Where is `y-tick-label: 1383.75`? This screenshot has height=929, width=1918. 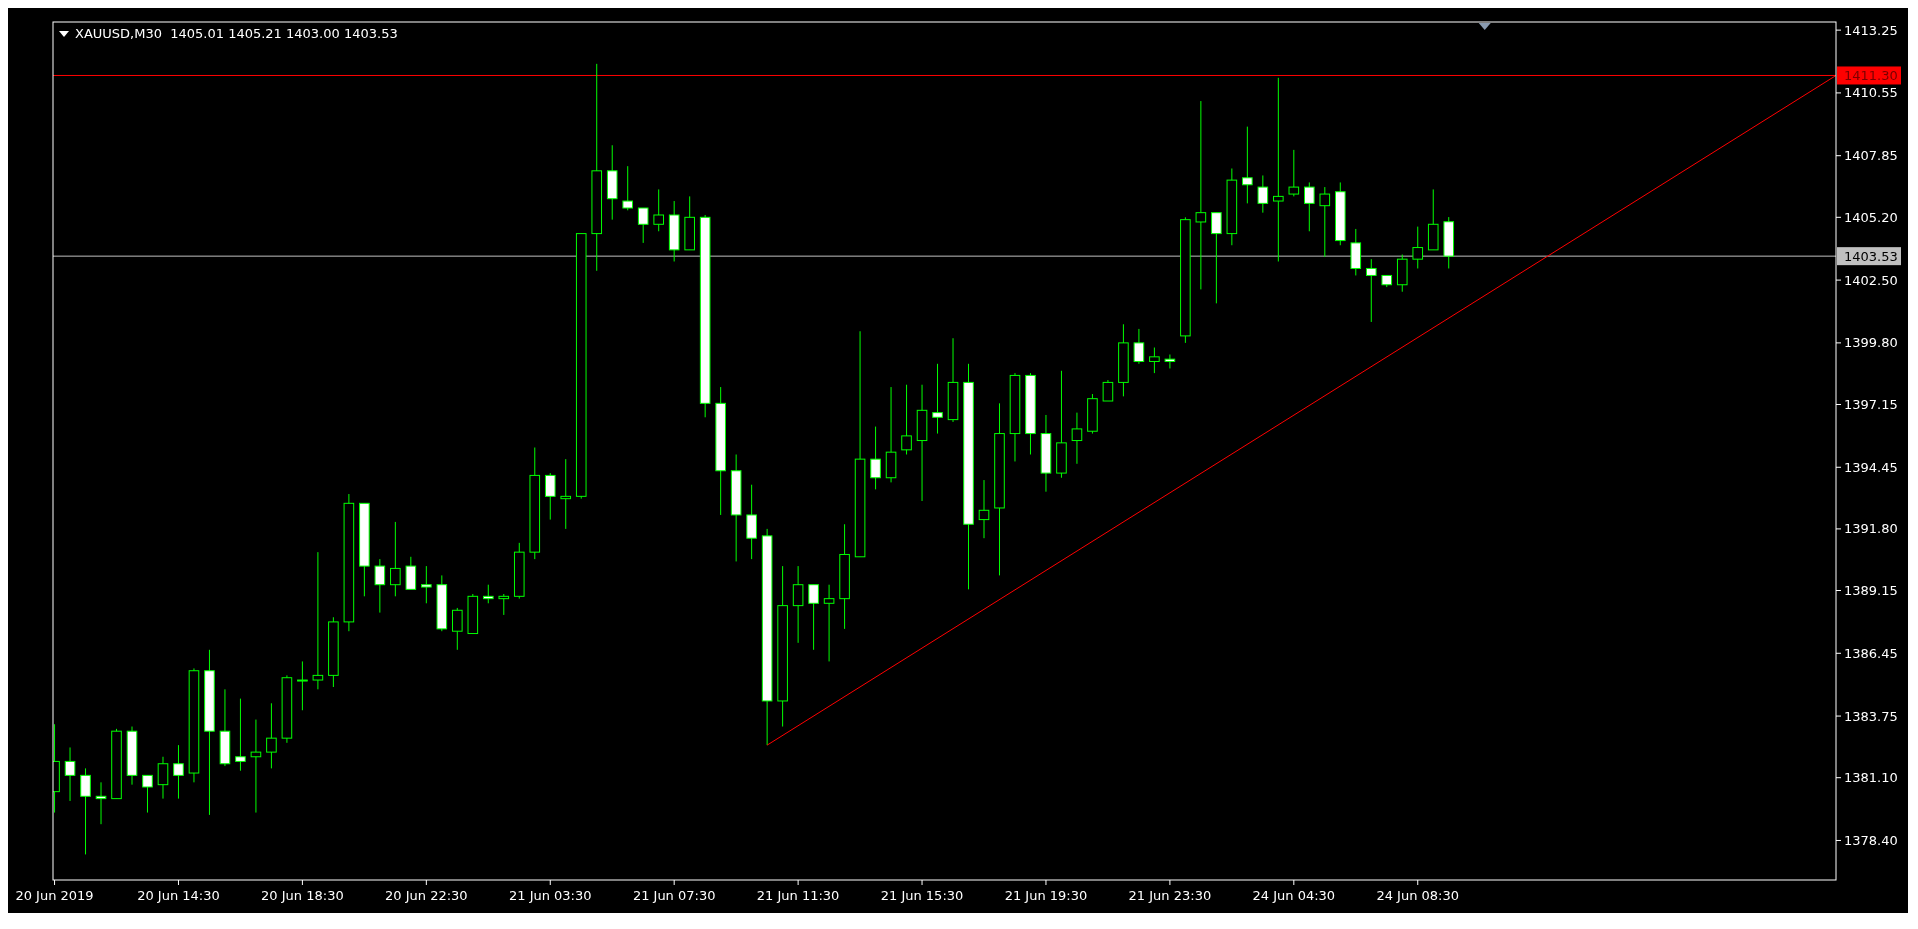 y-tick-label: 1383.75 is located at coordinates (1871, 716).